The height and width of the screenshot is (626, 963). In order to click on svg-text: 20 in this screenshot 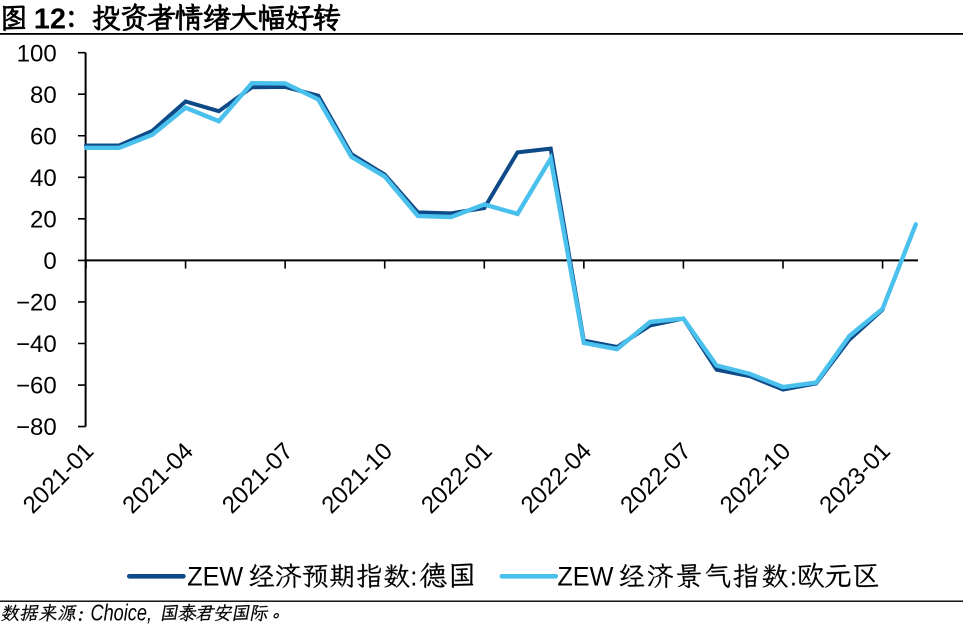, I will do `click(43, 219)`.